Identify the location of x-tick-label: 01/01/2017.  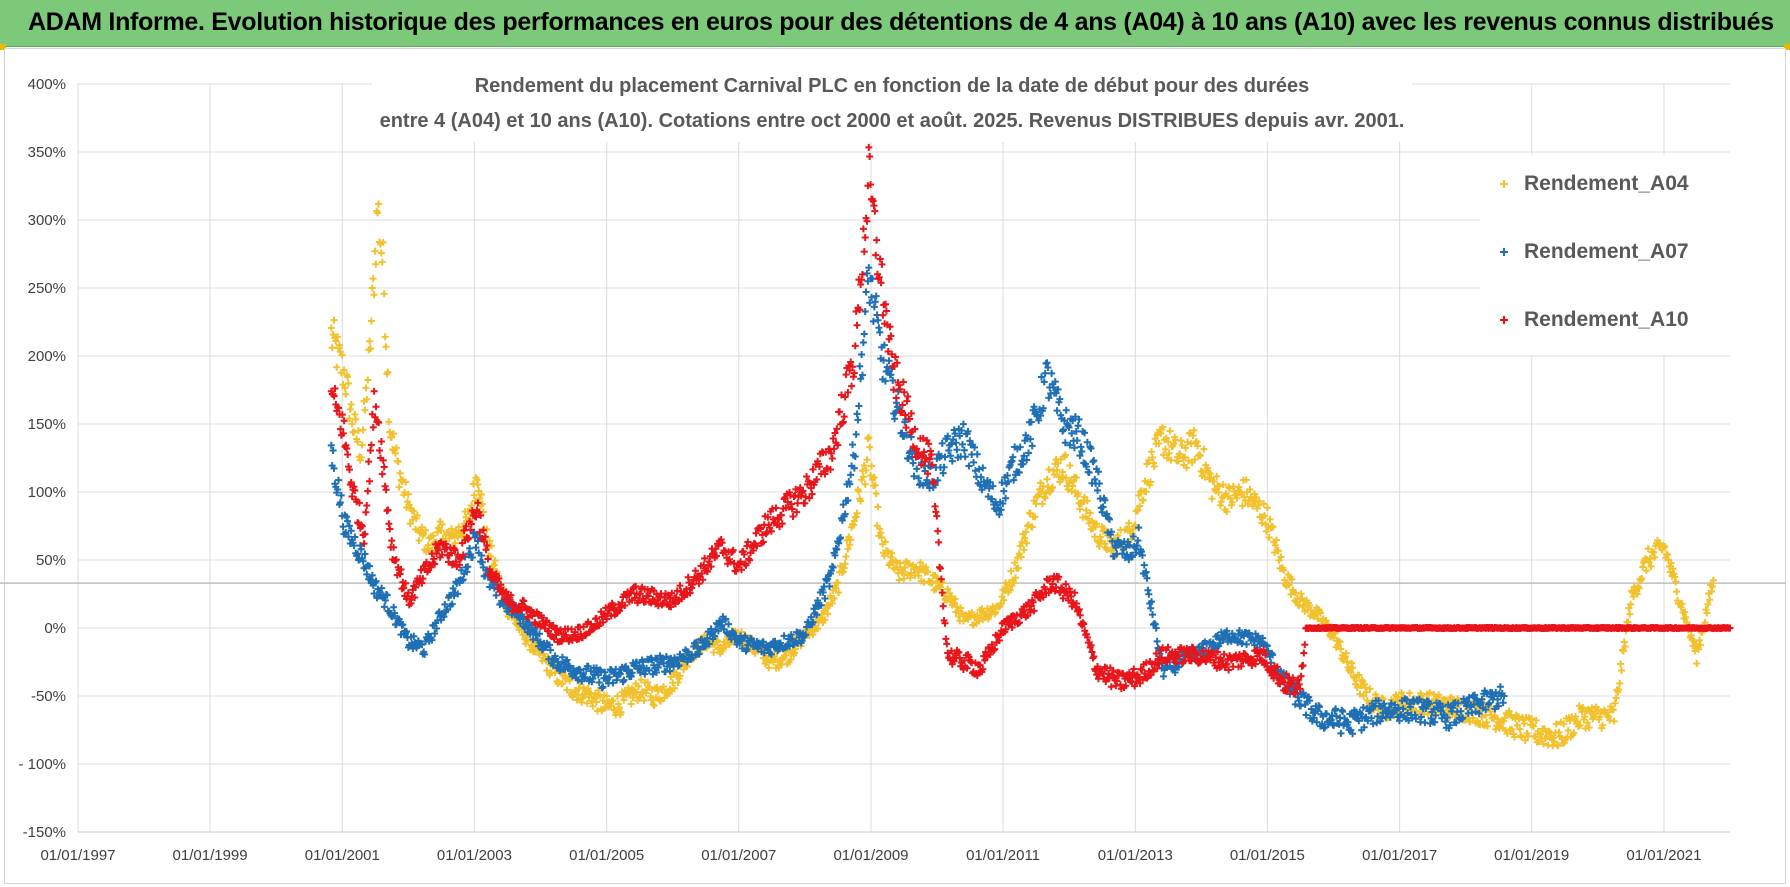
(1399, 855).